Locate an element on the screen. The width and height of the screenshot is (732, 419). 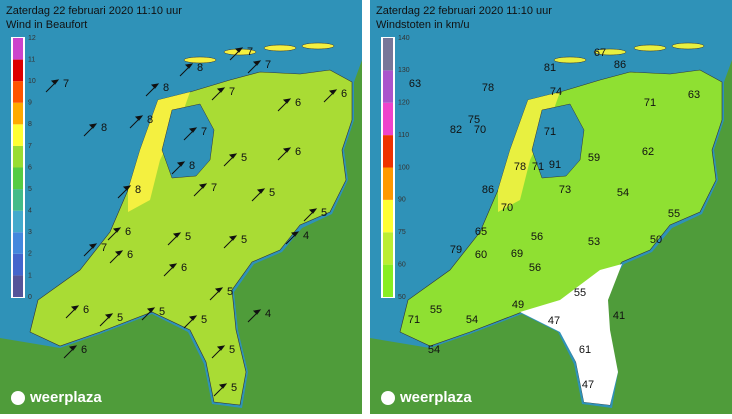
legend-tick: 9 is located at coordinates (30, 103).